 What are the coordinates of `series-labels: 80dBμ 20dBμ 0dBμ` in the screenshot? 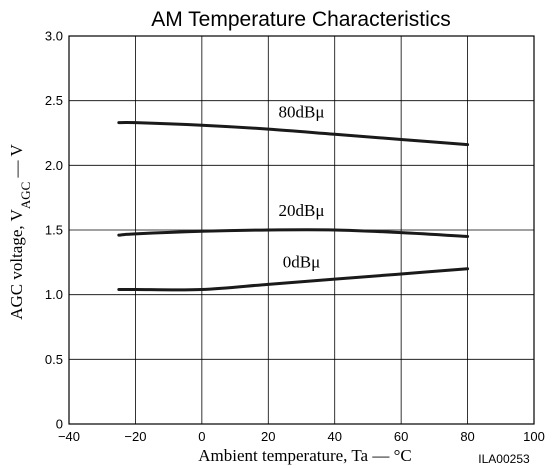 It's located at (302, 187).